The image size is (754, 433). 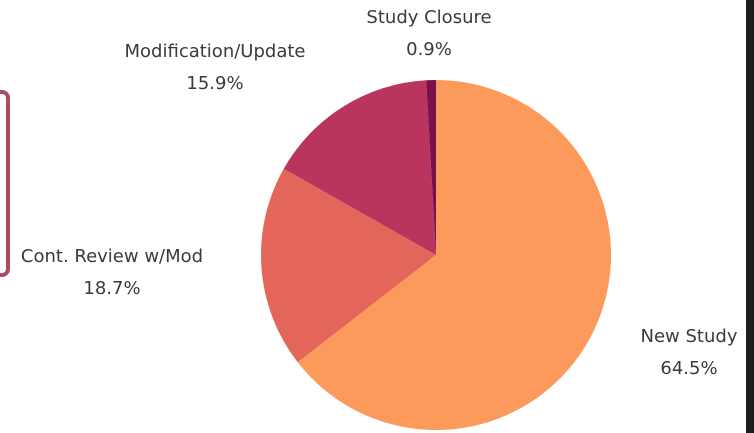 I want to click on slice-label: New Study, so click(x=689, y=336).